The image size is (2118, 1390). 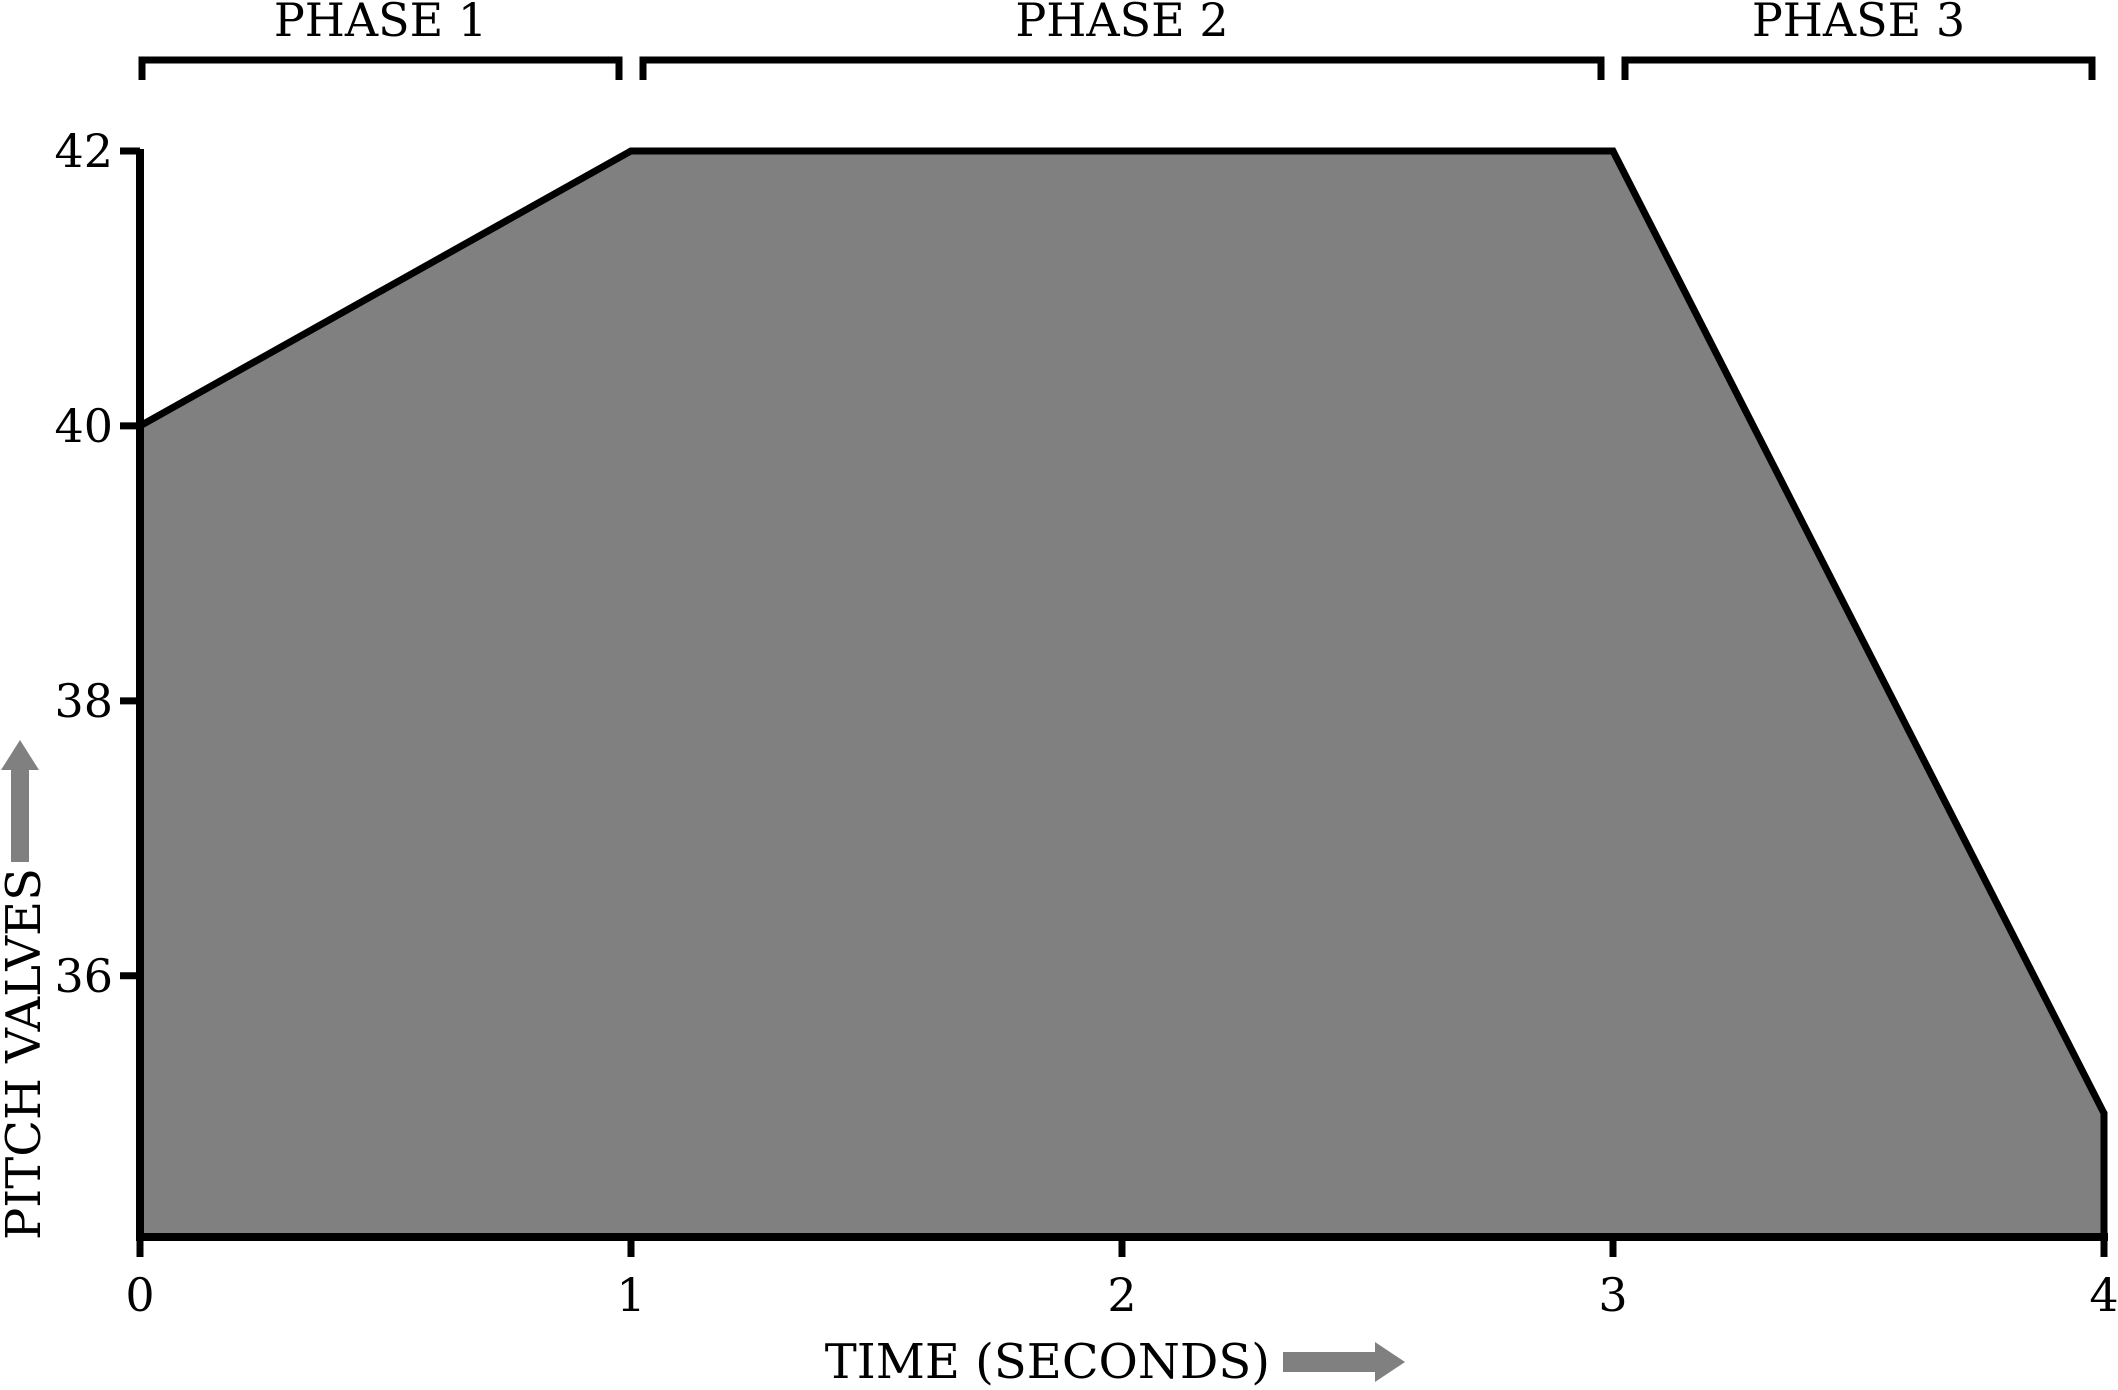 I want to click on y-axis-title: PITCH VALVES, so click(x=26, y=1054).